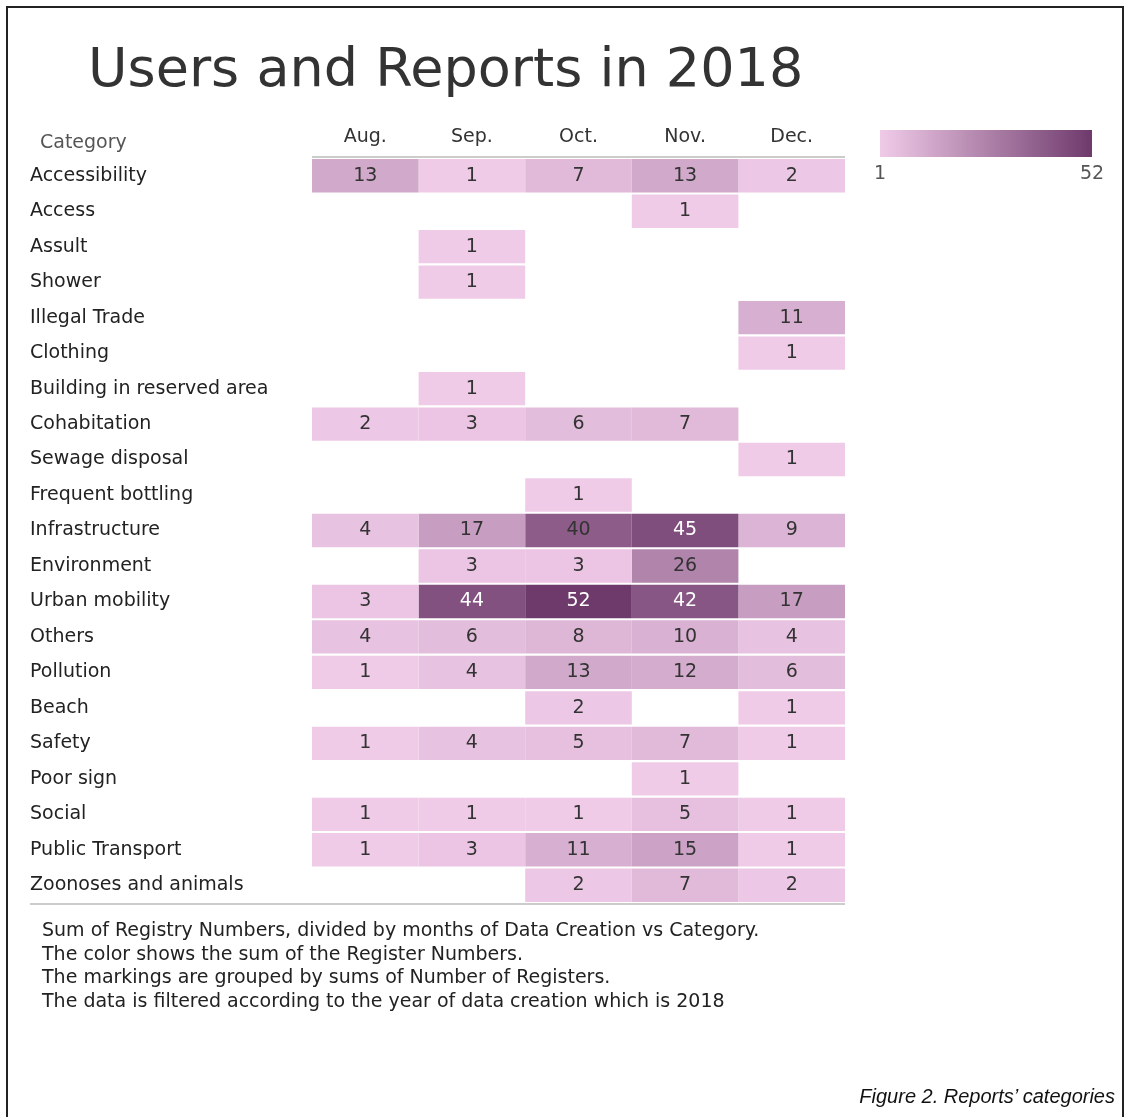  I want to click on data-label: 45, so click(685, 528).